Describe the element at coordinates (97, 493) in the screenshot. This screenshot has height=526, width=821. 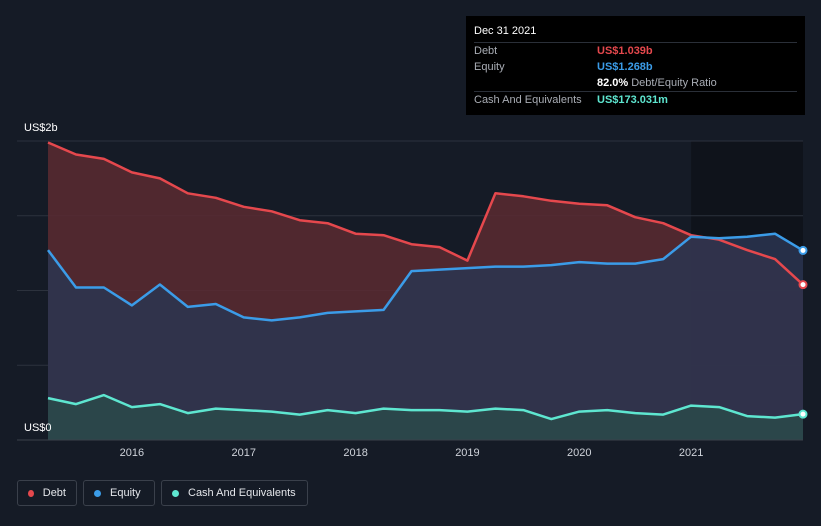
I see `legend-equity-dot-icon` at that location.